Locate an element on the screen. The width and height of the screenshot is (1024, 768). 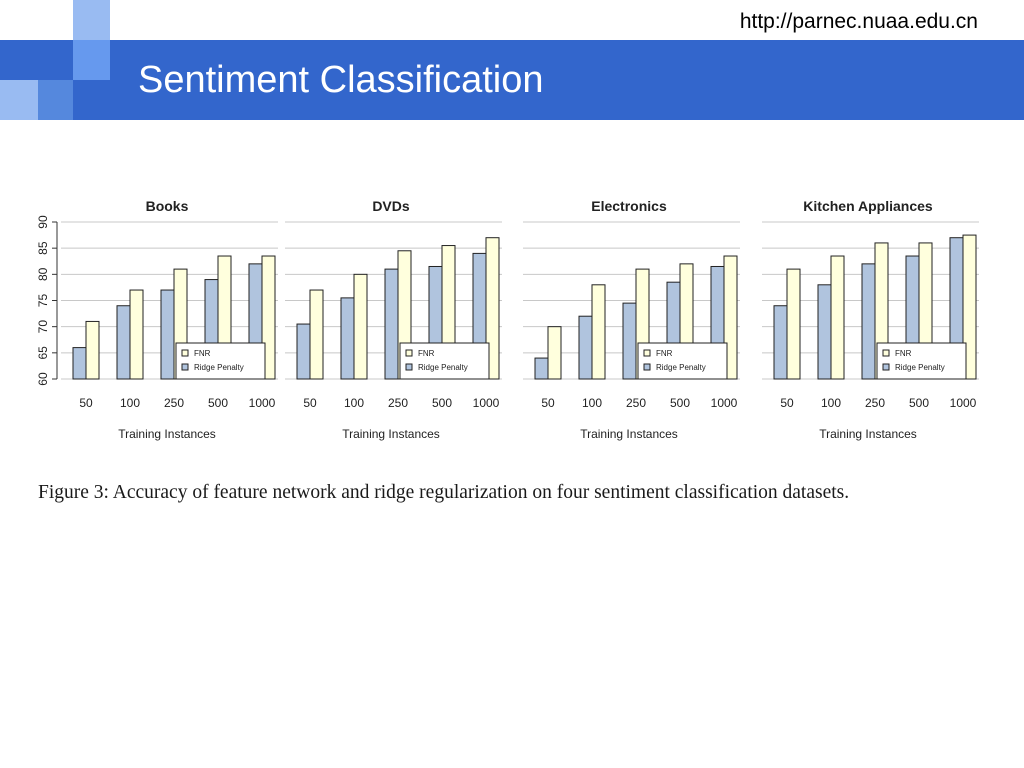
y-tick-label: 70 is located at coordinates (43, 327).